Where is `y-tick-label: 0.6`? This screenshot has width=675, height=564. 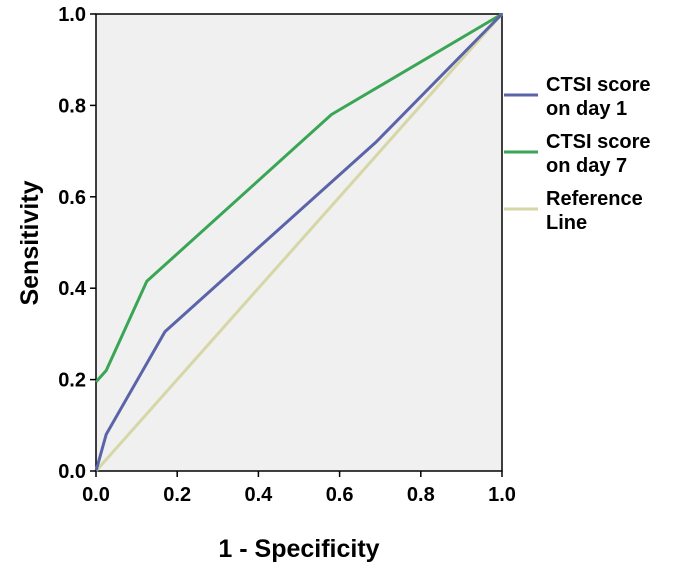 y-tick-label: 0.6 is located at coordinates (72, 198).